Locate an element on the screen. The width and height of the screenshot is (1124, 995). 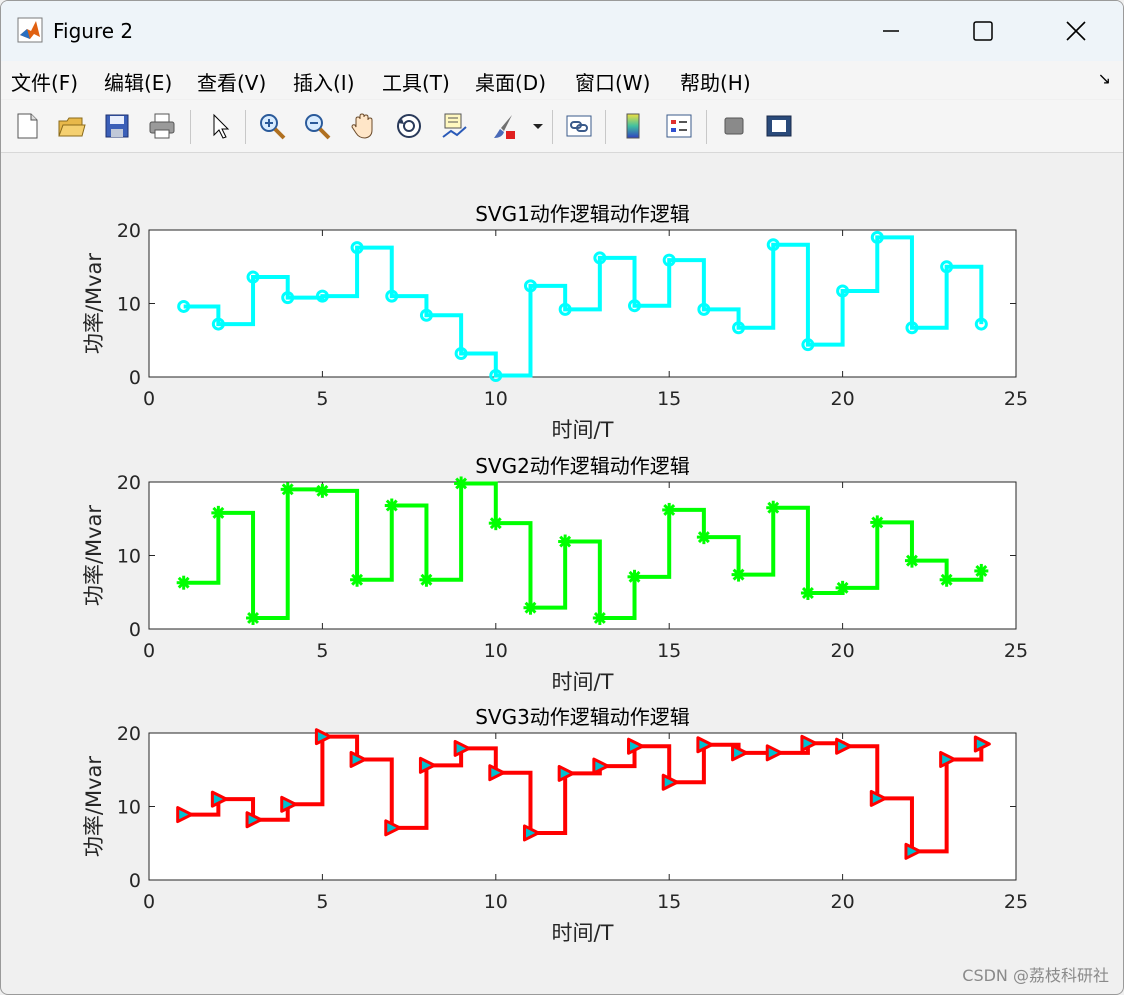
watermark: CSDN @荔枝科研社 is located at coordinates (1035, 975).